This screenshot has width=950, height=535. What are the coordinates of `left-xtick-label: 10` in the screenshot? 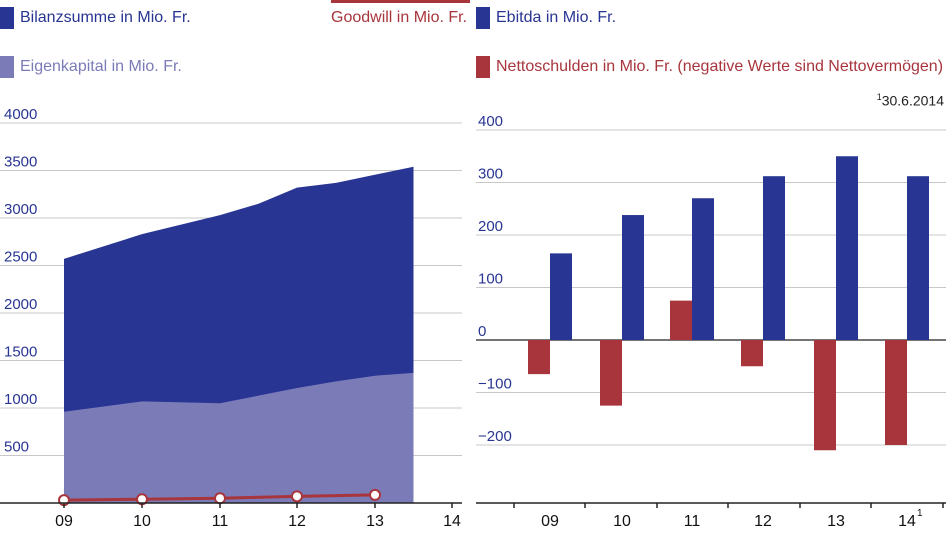 It's located at (142, 521).